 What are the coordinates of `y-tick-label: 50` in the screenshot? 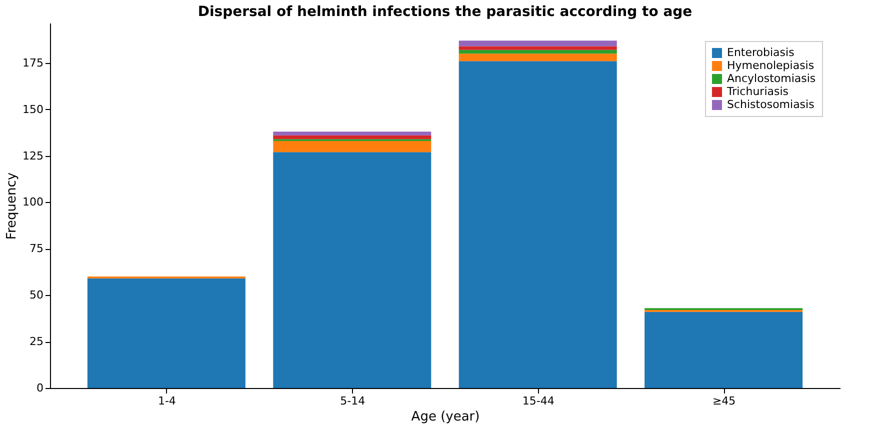 It's located at (37, 295).